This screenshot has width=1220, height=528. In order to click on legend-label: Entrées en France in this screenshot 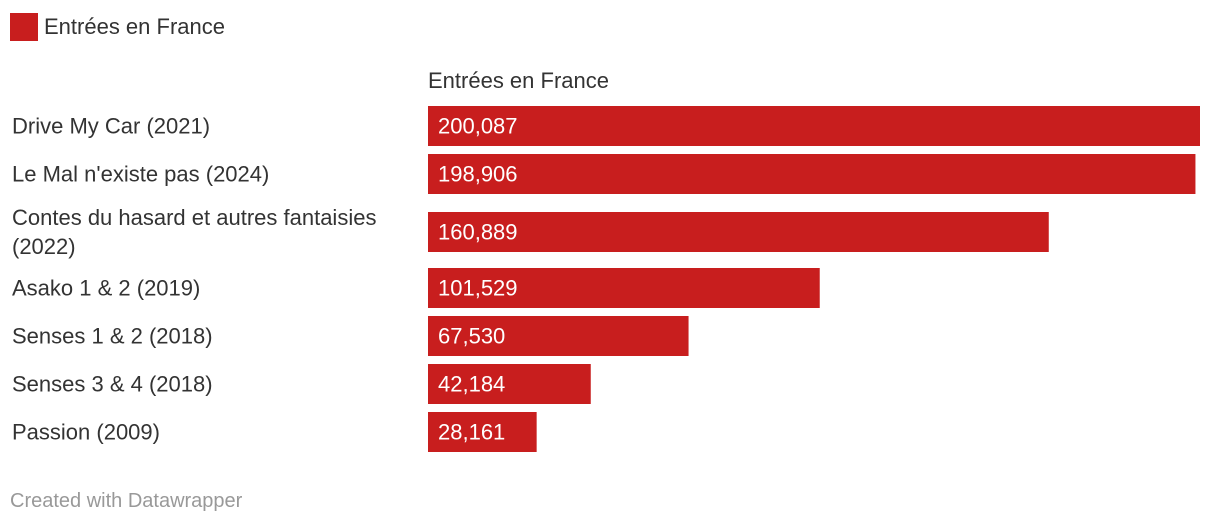, I will do `click(134, 26)`.